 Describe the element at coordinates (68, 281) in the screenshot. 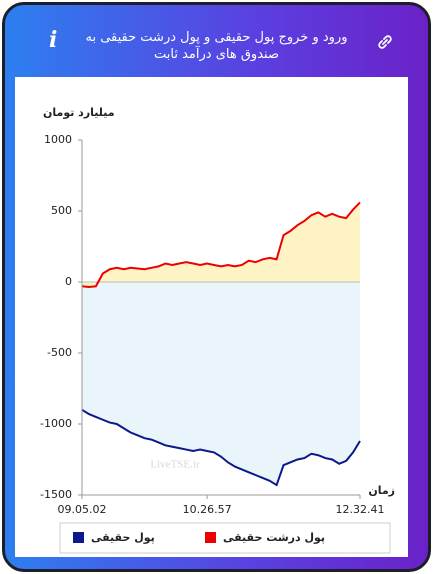

I see `y-tick-label: 0` at that location.